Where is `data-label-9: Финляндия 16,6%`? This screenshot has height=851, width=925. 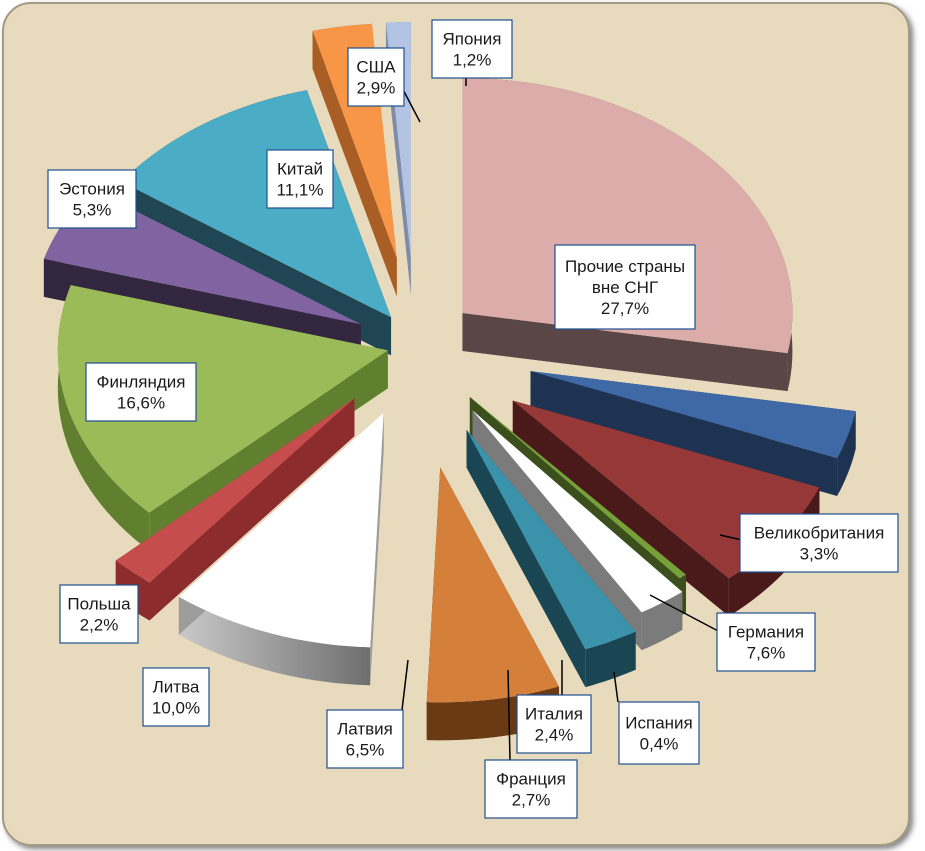
data-label-9: Финляндия 16,6% is located at coordinates (141, 392).